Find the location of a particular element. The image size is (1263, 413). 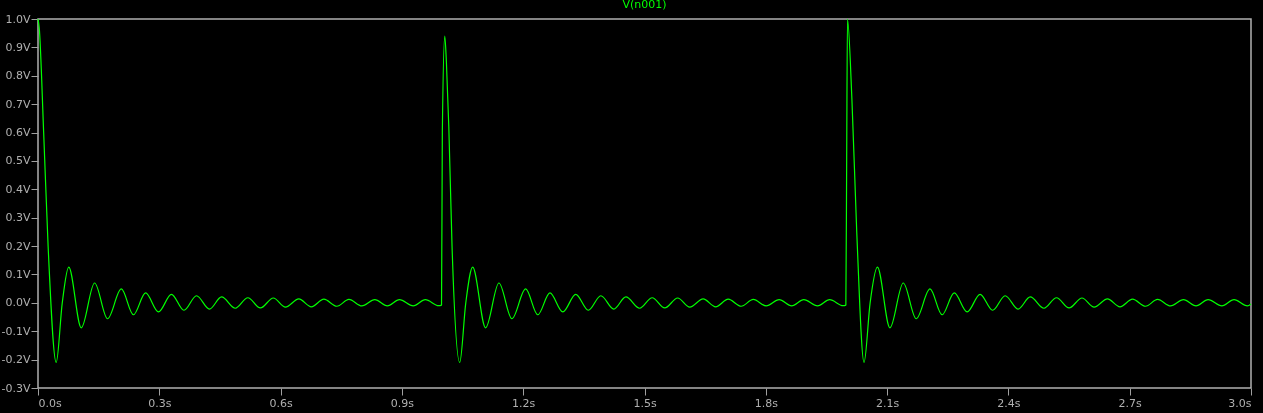

x-tick-label: 1.2s is located at coordinates (524, 403).